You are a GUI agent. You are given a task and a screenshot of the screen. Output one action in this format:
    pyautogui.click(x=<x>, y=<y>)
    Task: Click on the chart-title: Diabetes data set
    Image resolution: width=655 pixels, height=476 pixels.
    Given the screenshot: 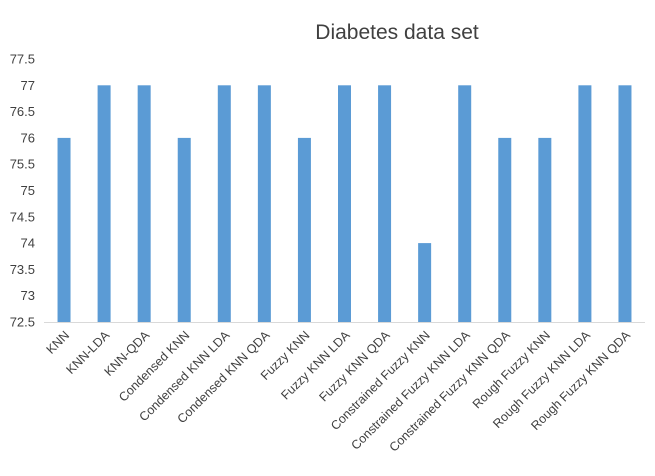 What is the action you would take?
    pyautogui.click(x=397, y=32)
    